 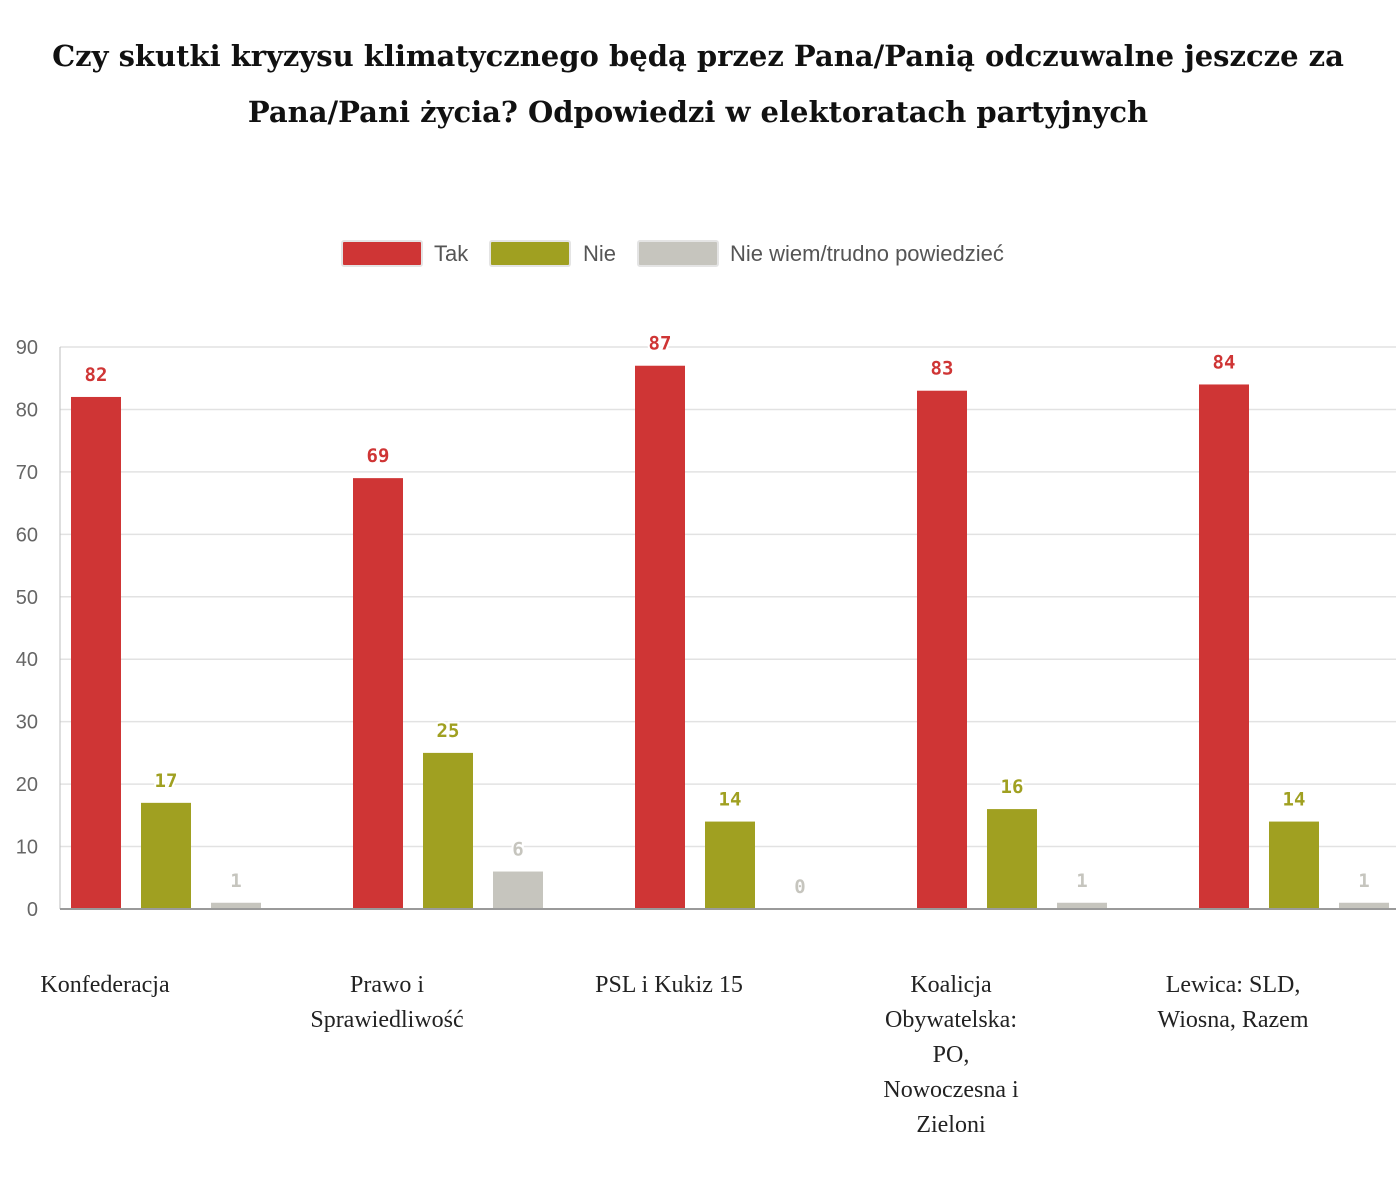 I want to click on bar-s2-c1, so click(x=518, y=890).